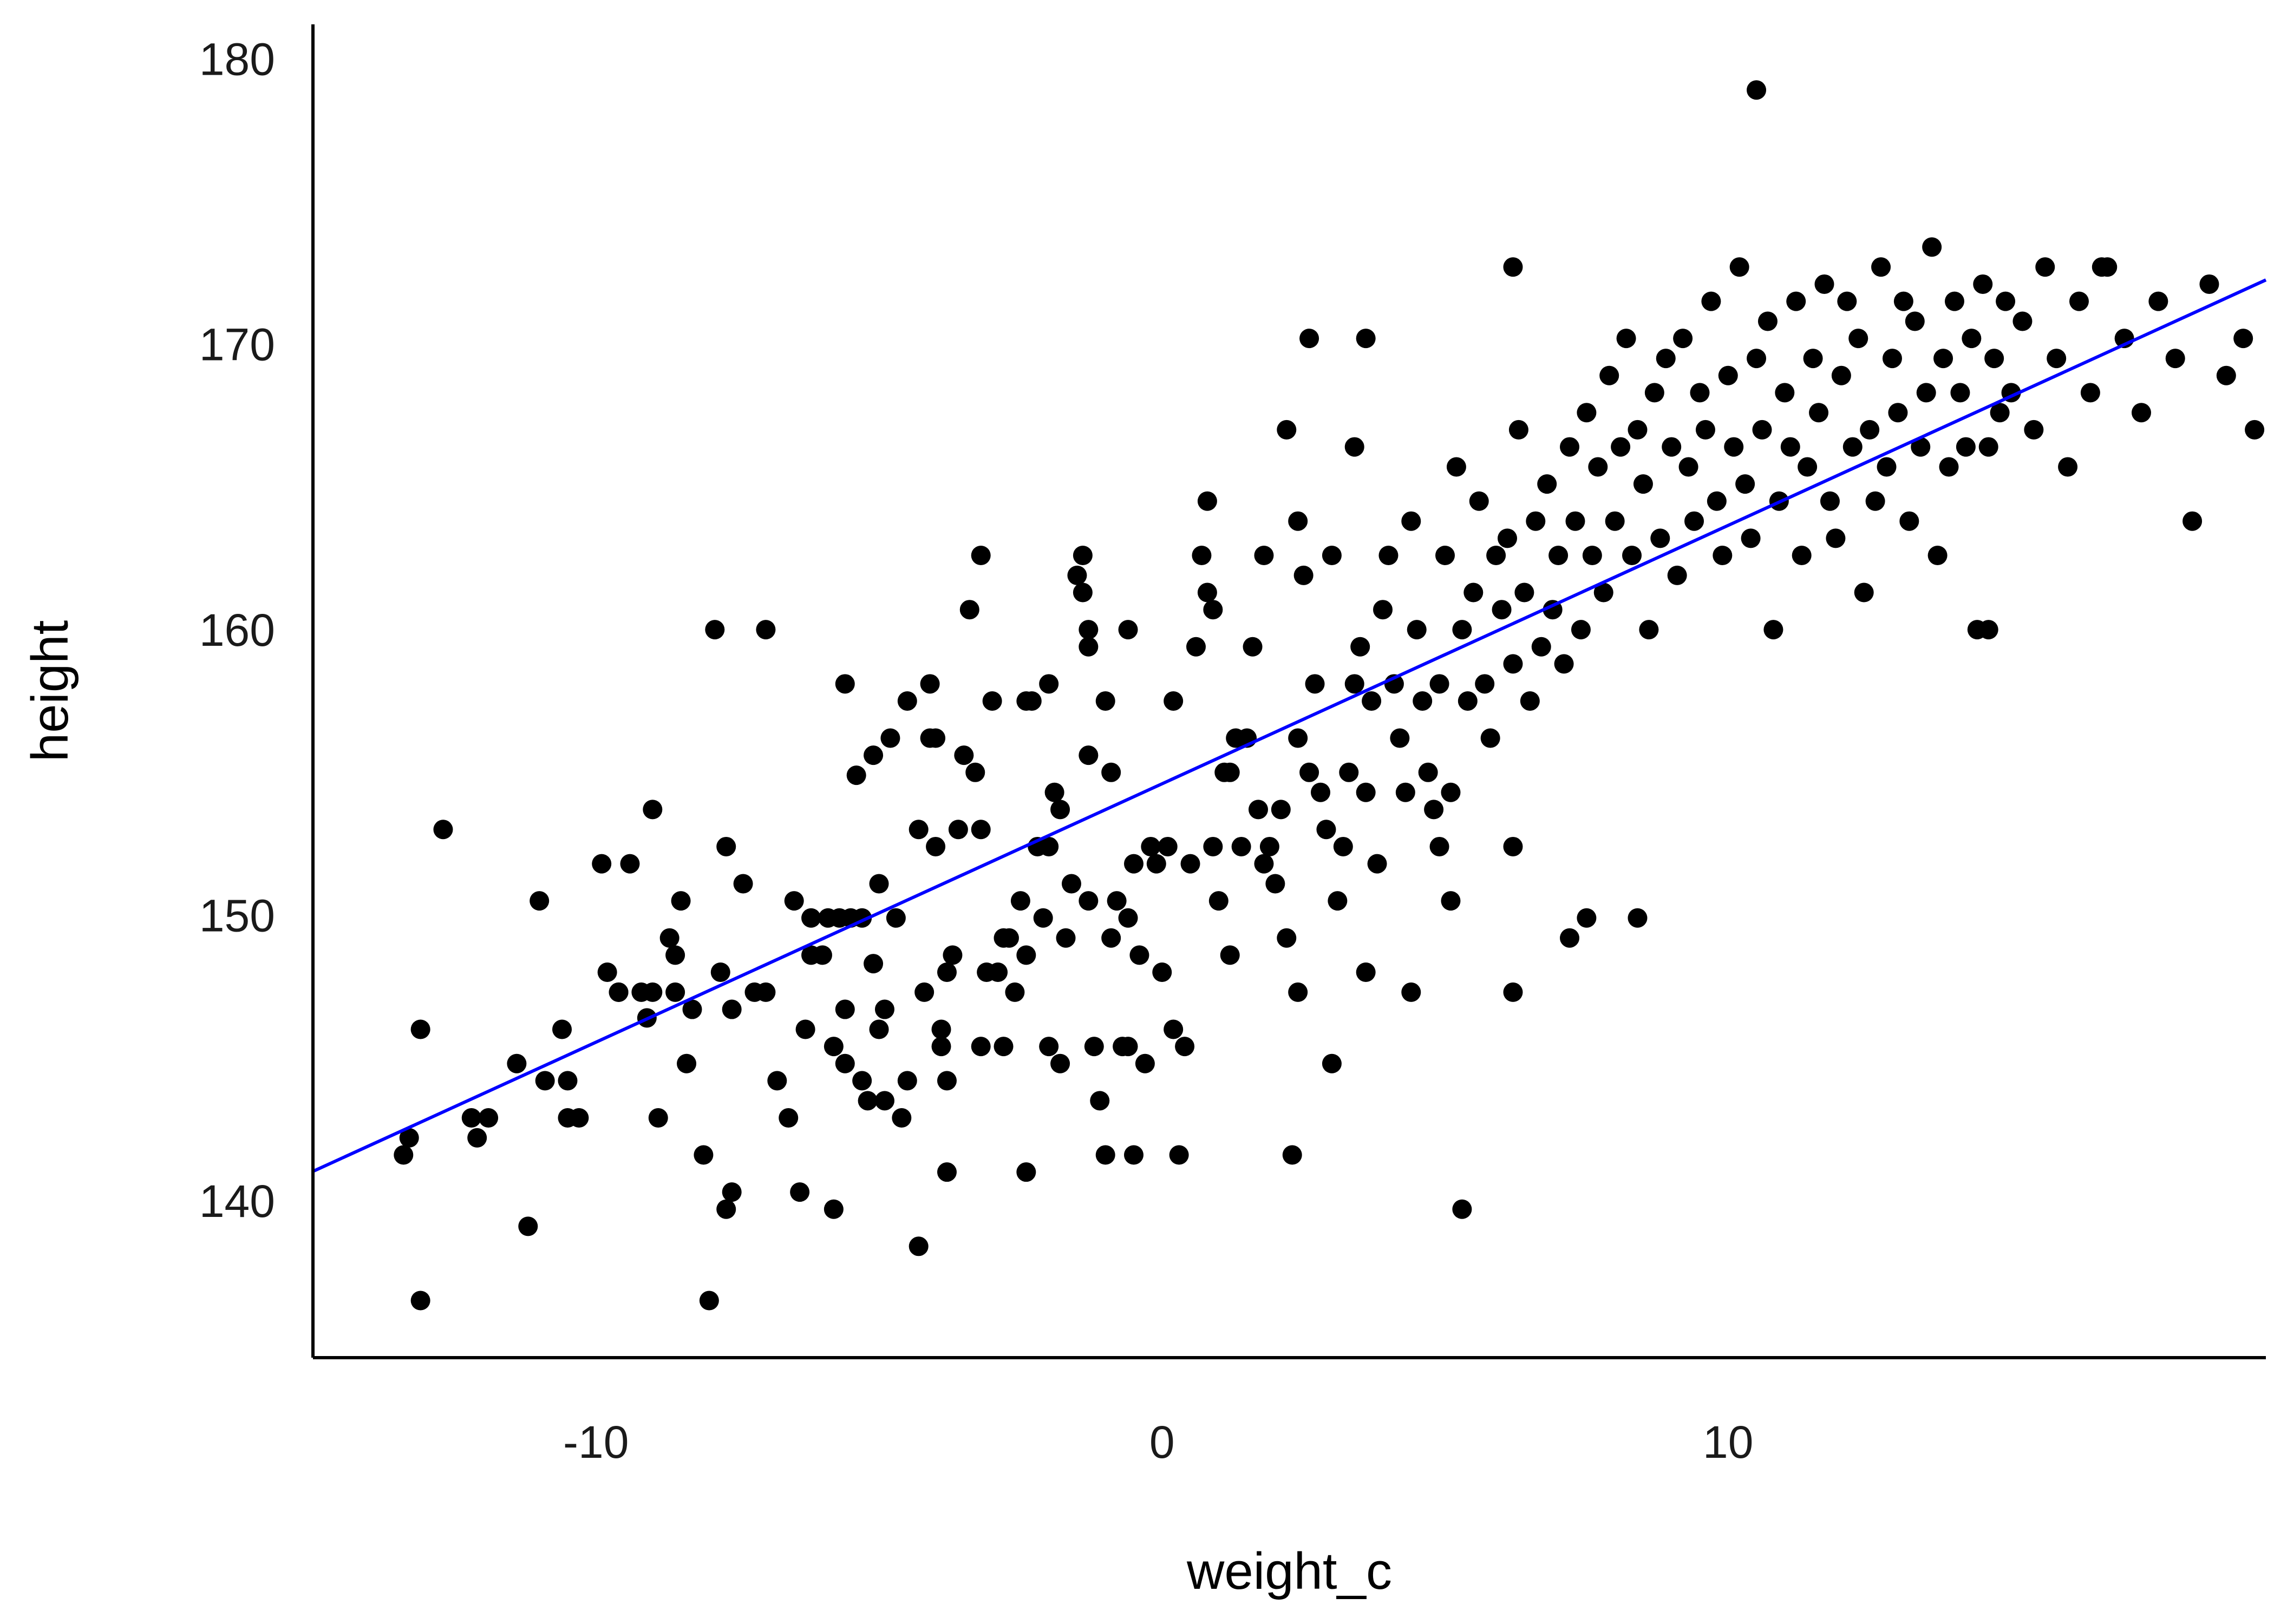 This screenshot has width=2274, height=1624. What do you see at coordinates (1162, 1442) in the screenshot?
I see `x-tick-label: 0` at bounding box center [1162, 1442].